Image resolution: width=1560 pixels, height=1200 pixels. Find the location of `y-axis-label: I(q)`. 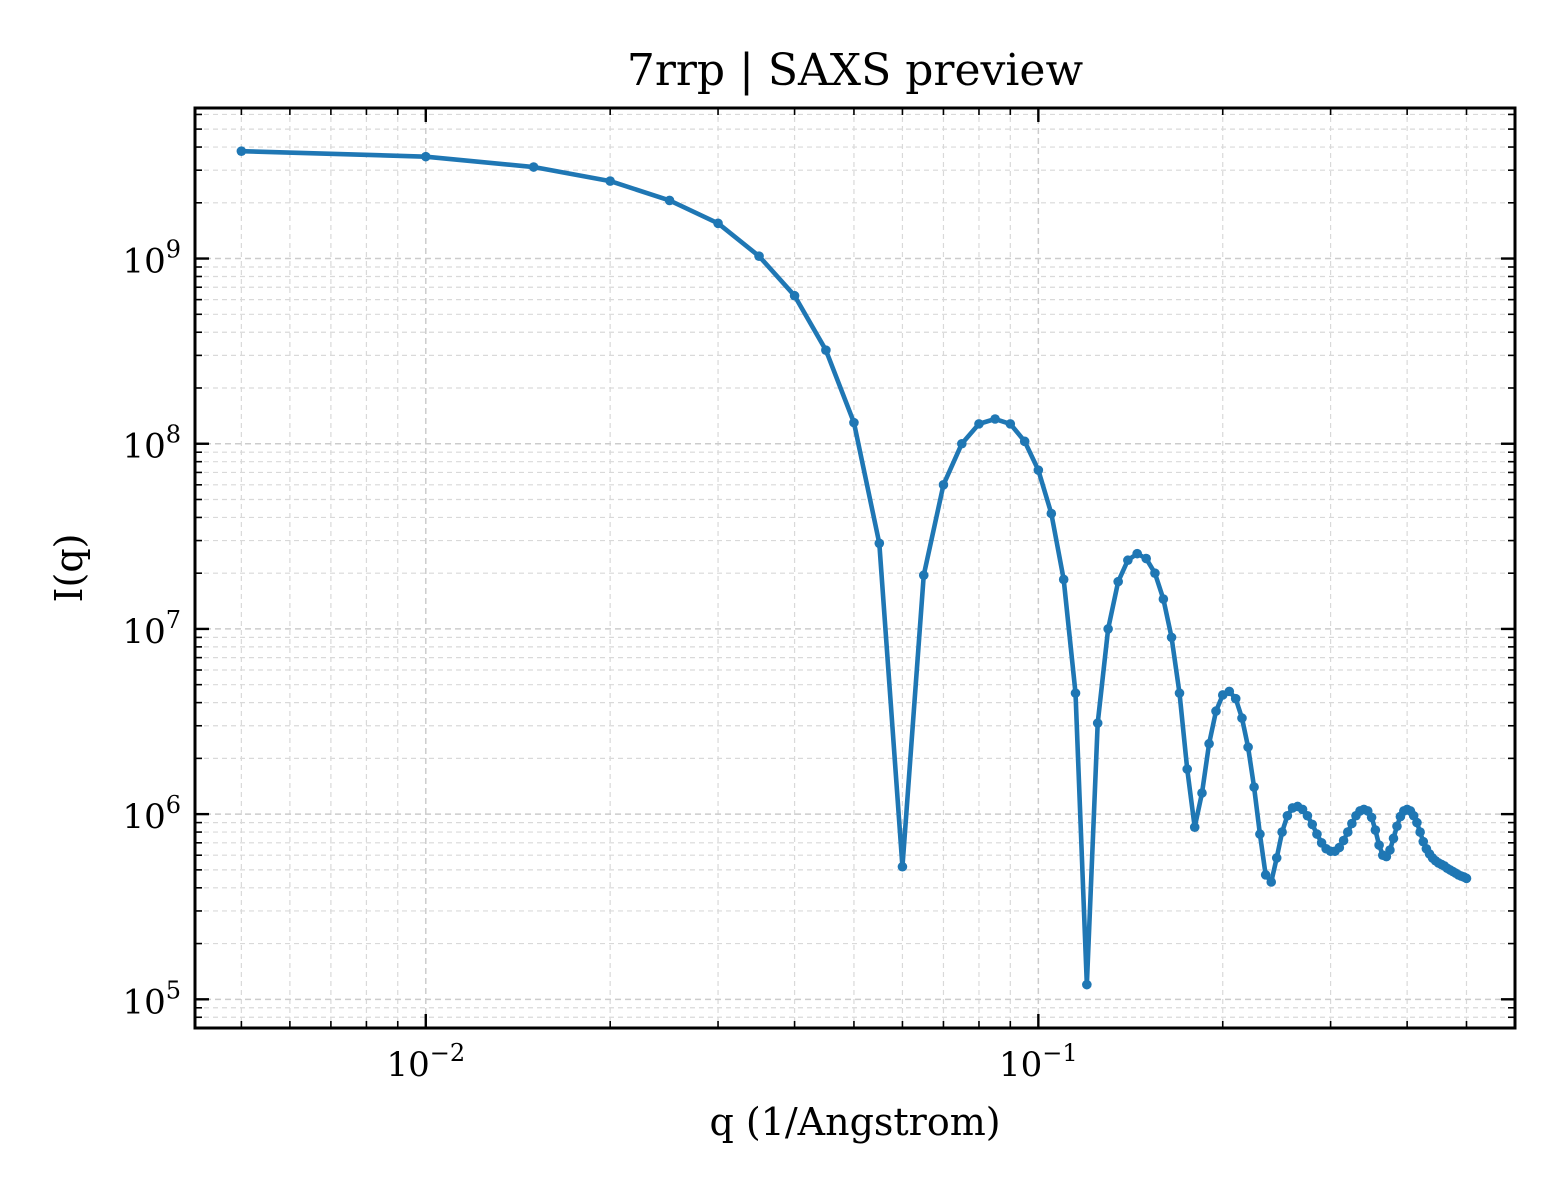

y-axis-label: I(q) is located at coordinates (69, 568).